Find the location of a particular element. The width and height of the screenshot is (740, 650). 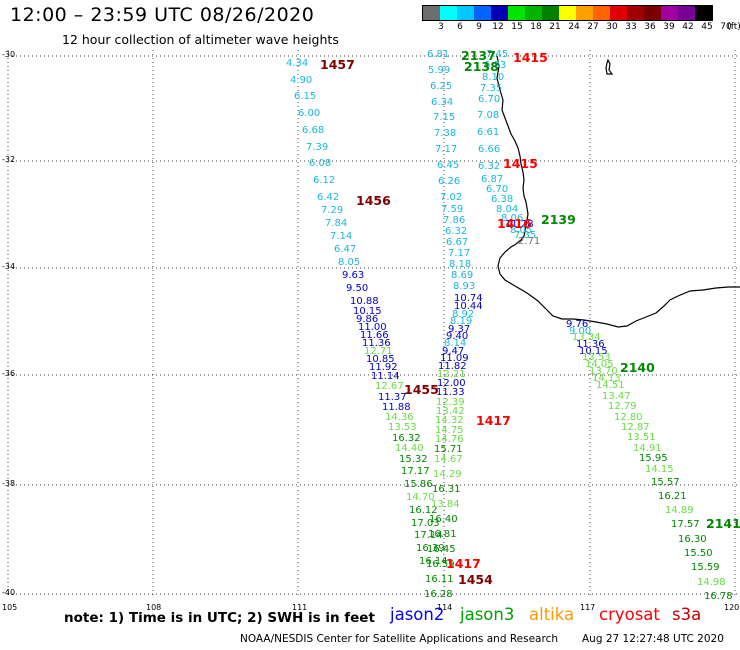

wave-height-value: 2.71 is located at coordinates (529, 241).